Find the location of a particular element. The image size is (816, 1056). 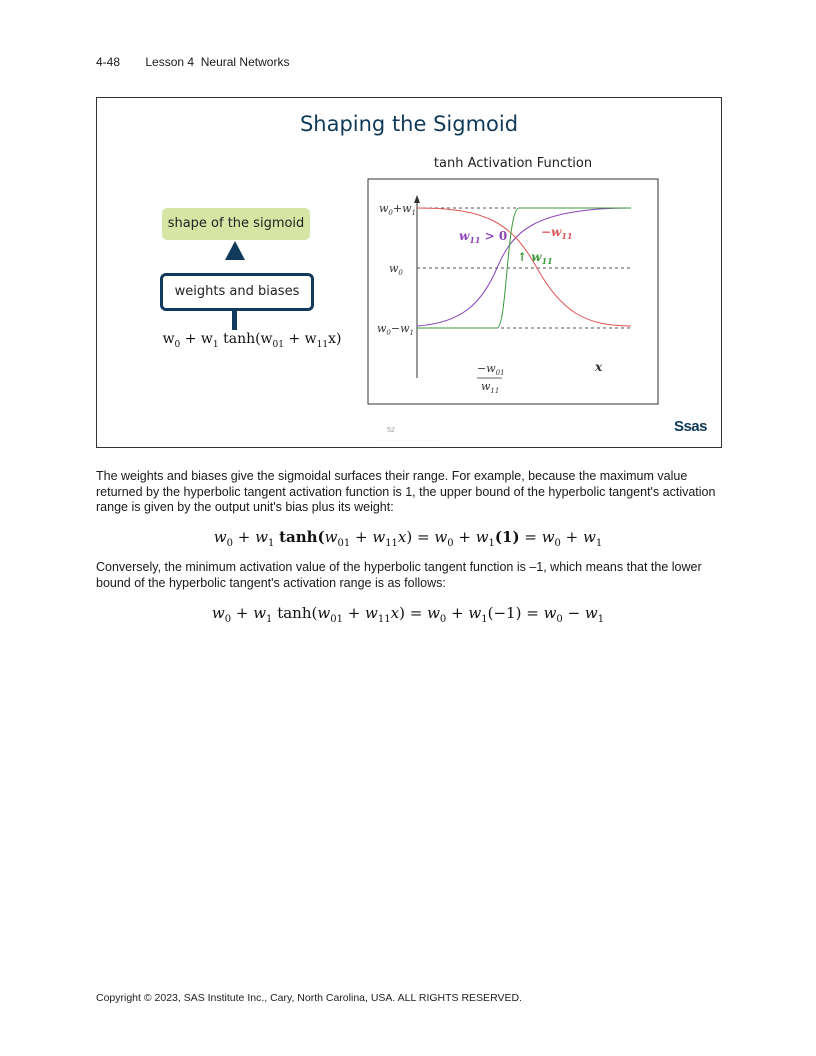

y-axis-arrow is located at coordinates (417, 199).